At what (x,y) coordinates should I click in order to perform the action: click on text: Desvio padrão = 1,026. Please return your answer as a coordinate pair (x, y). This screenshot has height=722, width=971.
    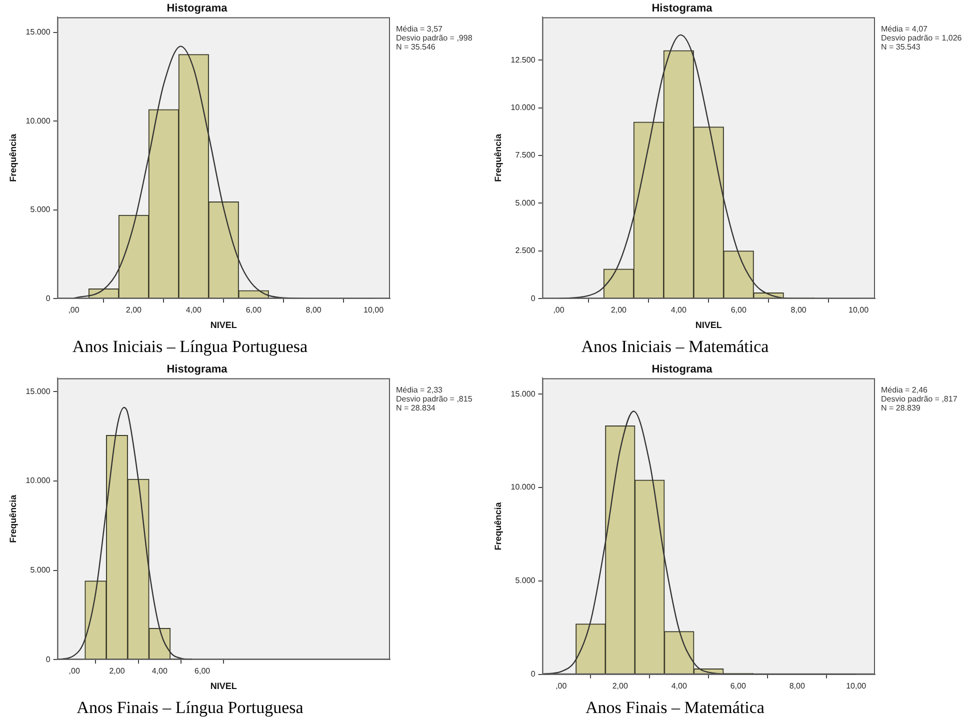
    Looking at the image, I should click on (921, 37).